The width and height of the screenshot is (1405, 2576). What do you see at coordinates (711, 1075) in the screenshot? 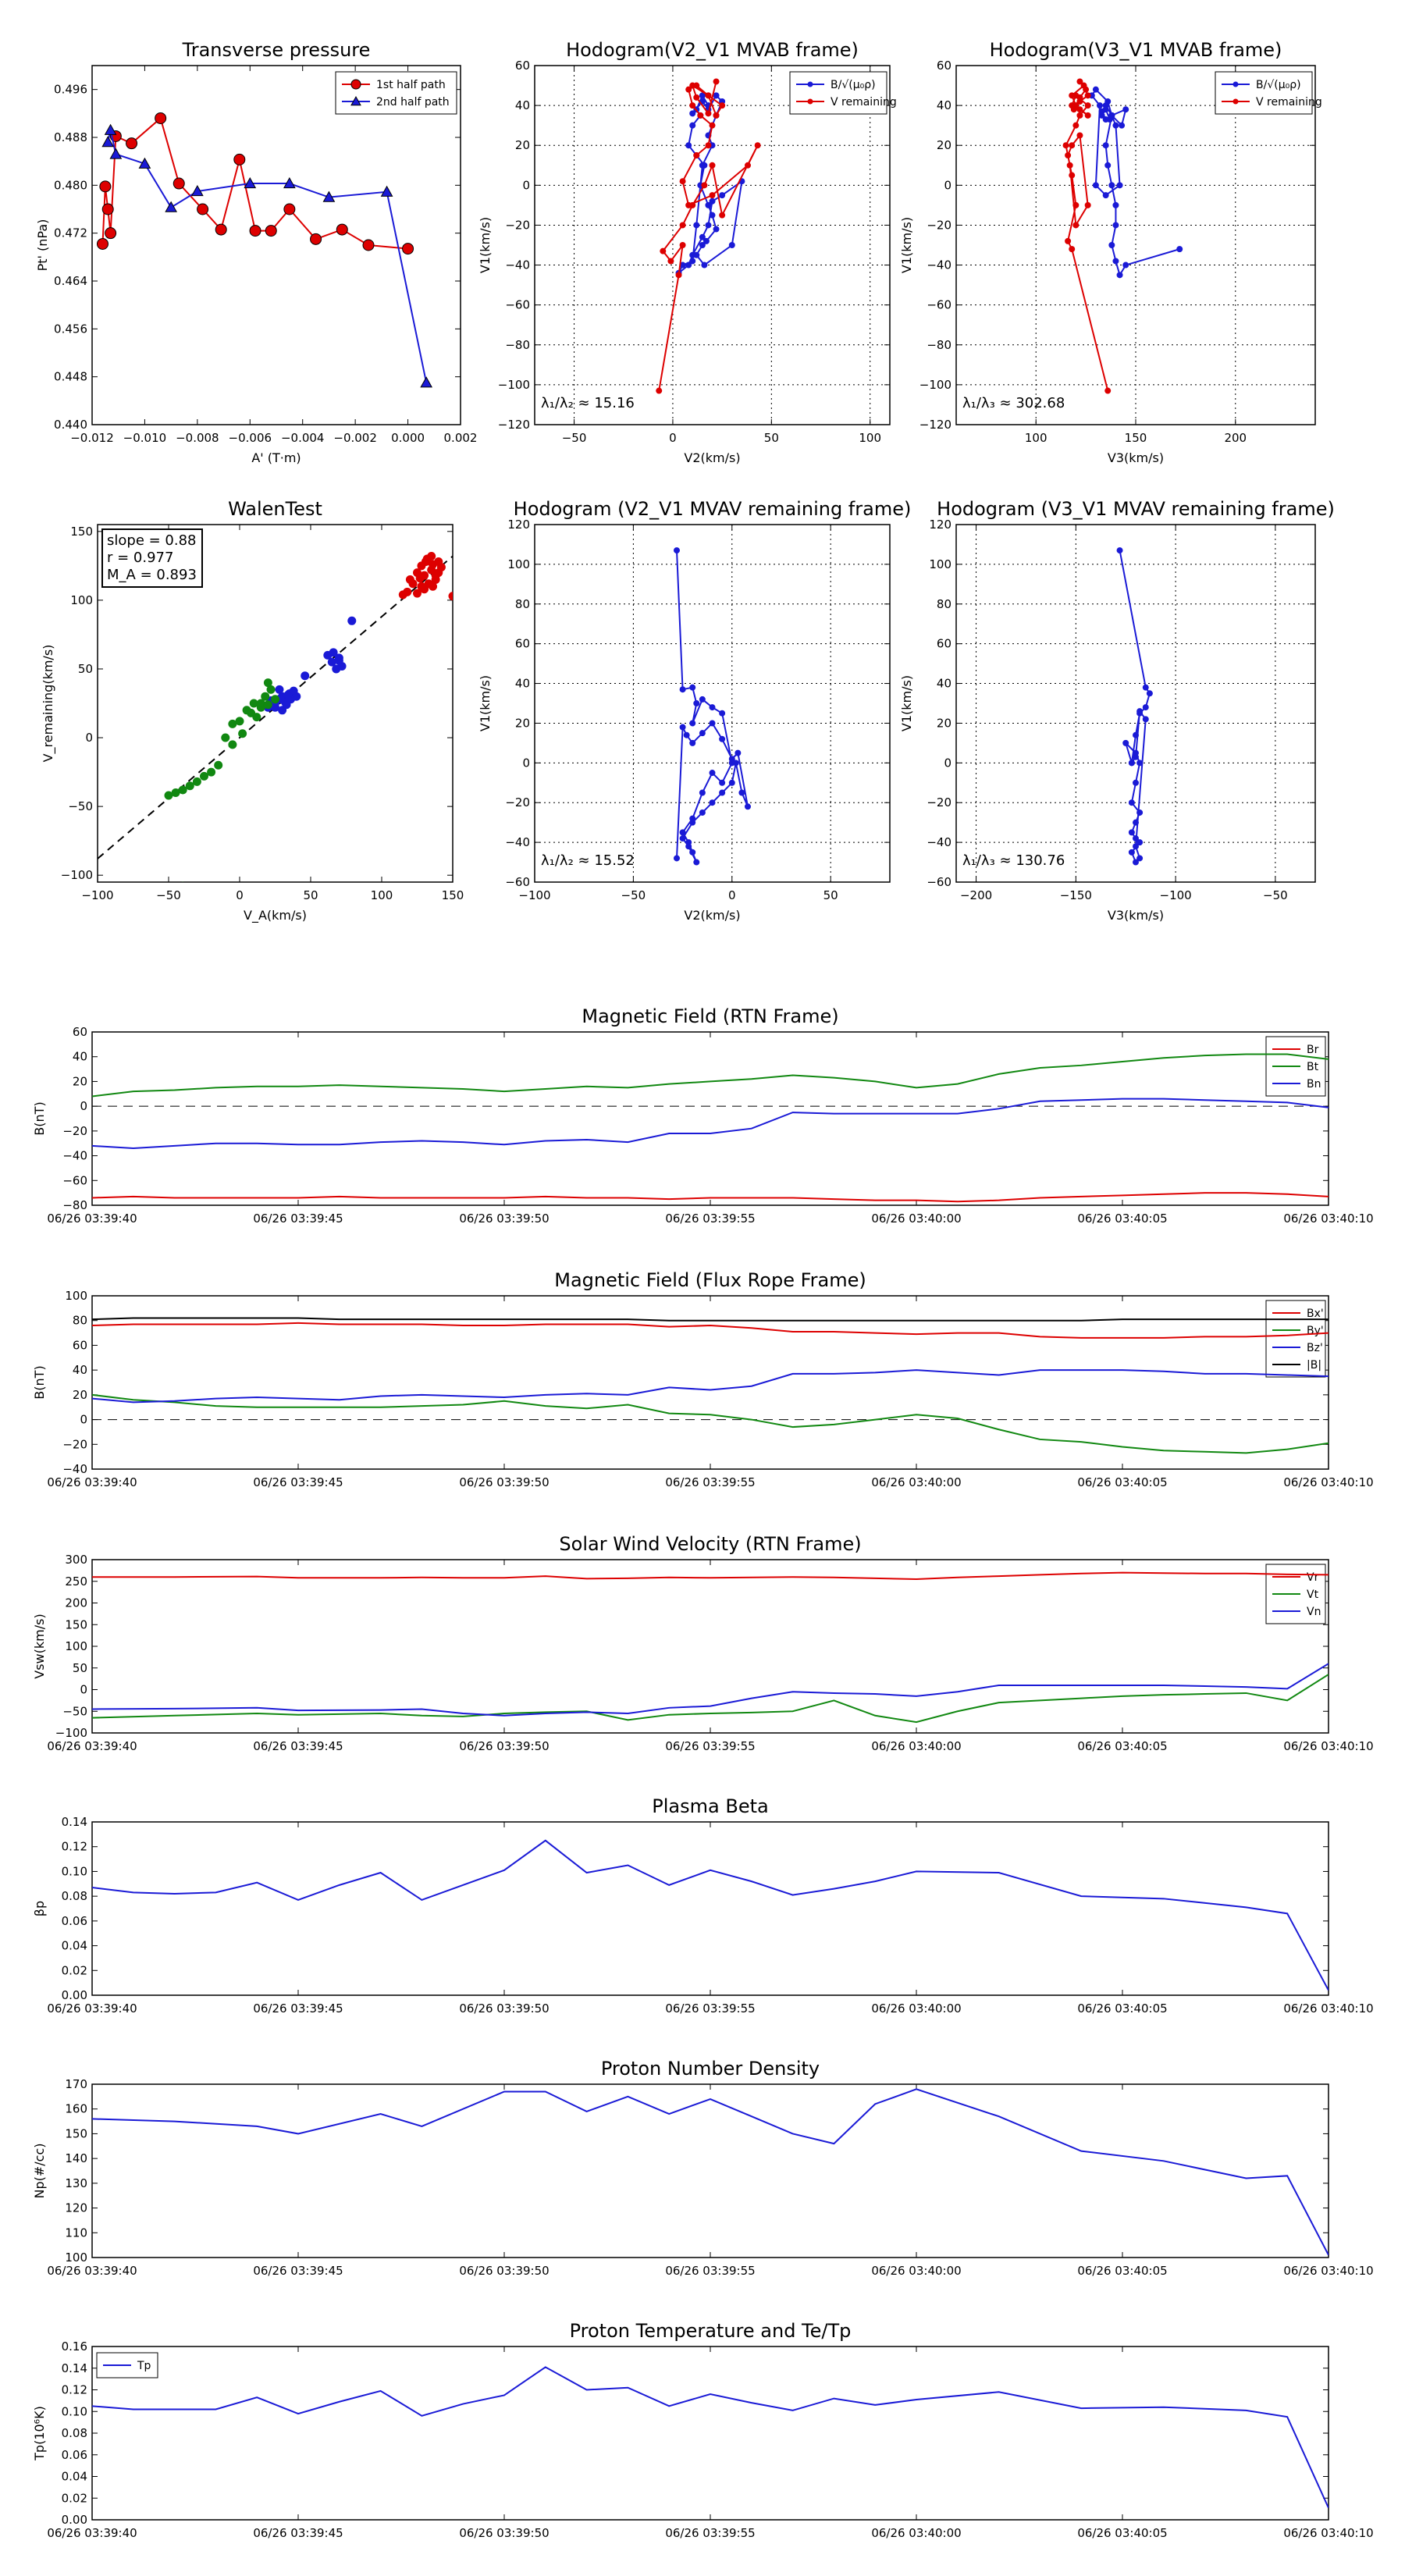
I see `series-Bt` at bounding box center [711, 1075].